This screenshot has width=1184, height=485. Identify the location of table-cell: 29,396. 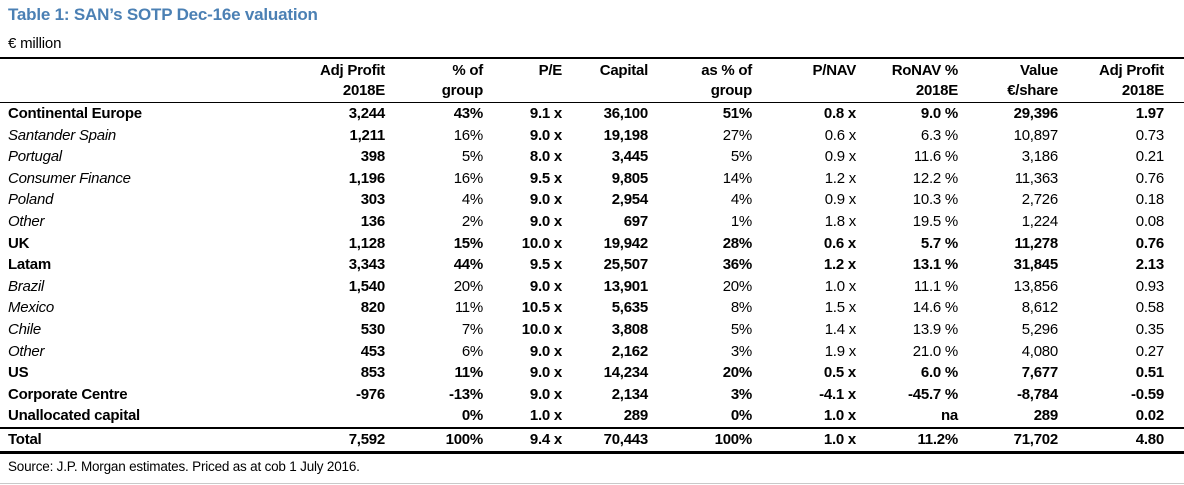
(1036, 113).